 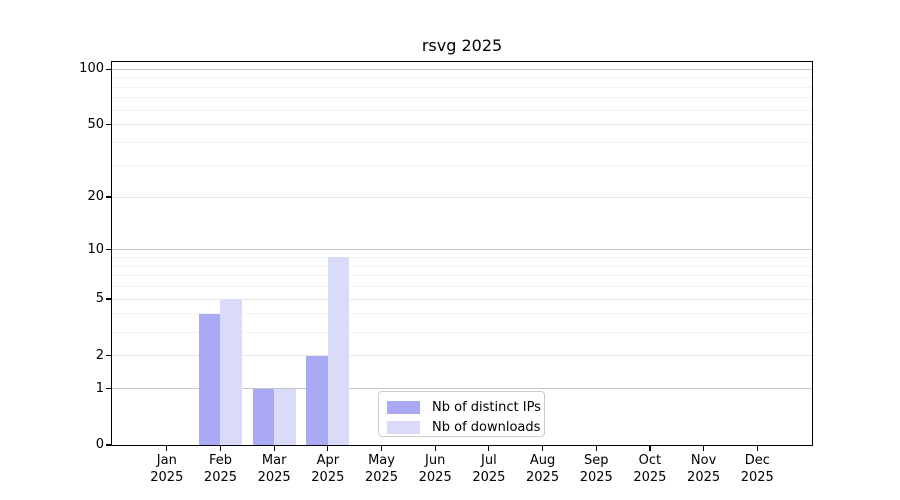 I want to click on x-tick-label: May 2025, so click(x=381, y=469).